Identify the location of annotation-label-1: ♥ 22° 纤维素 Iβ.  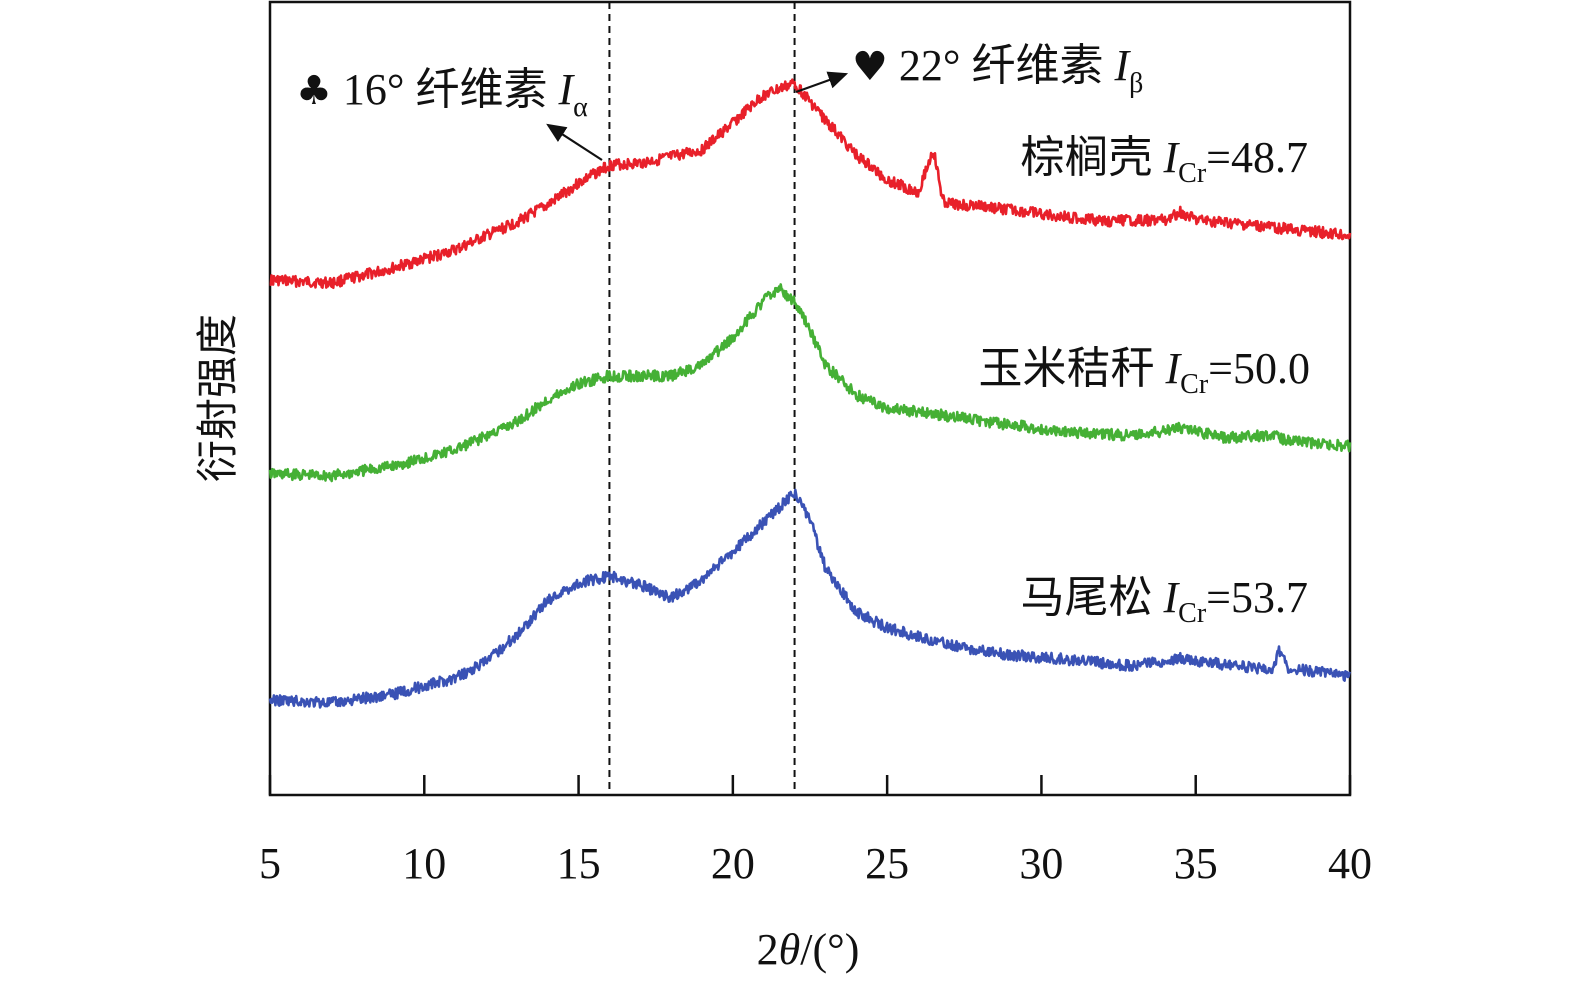
(997, 70).